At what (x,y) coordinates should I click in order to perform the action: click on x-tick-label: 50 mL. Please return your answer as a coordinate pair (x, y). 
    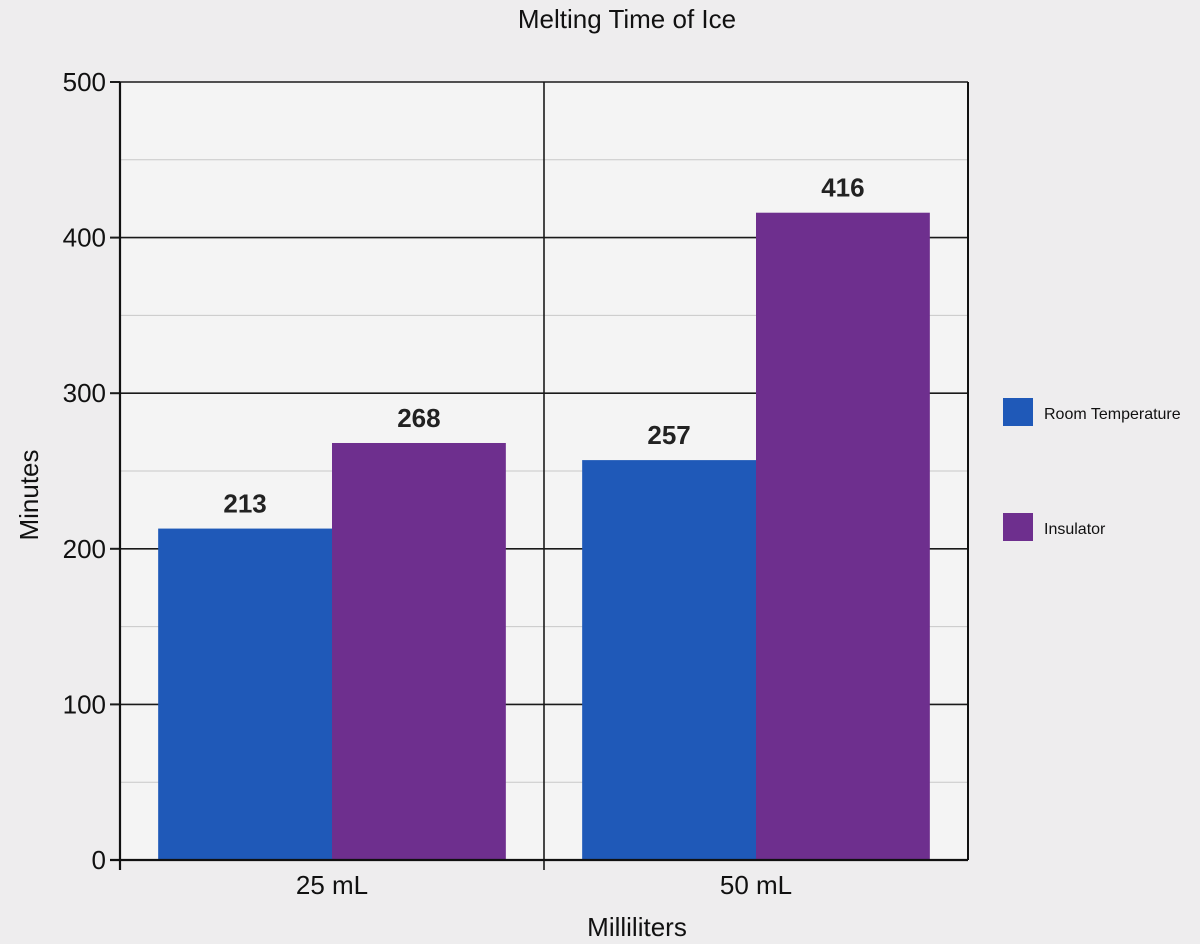
    Looking at the image, I should click on (756, 885).